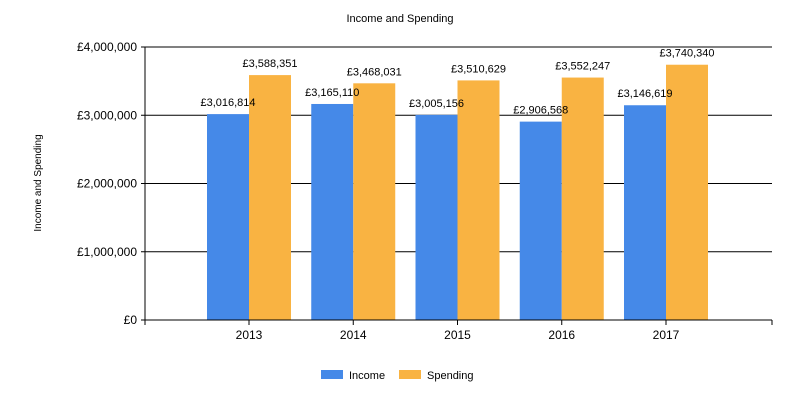 This screenshot has height=400, width=800. Describe the element at coordinates (582, 67) in the screenshot. I see `data-label-spending-2016: £3,552,247` at that location.